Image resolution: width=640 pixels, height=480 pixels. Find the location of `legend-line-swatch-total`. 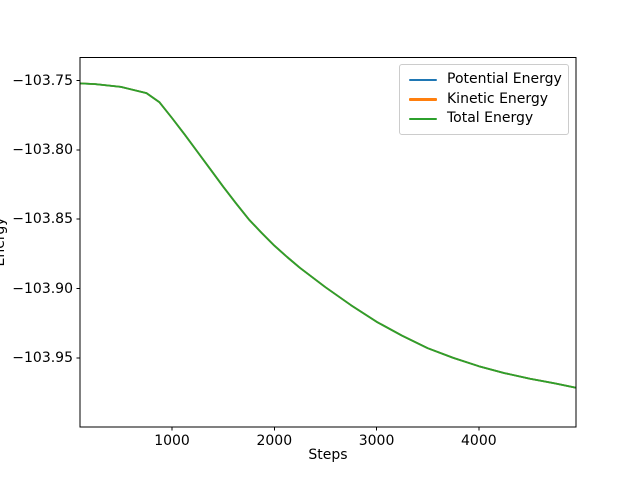

legend-line-swatch-total is located at coordinates (423, 118).